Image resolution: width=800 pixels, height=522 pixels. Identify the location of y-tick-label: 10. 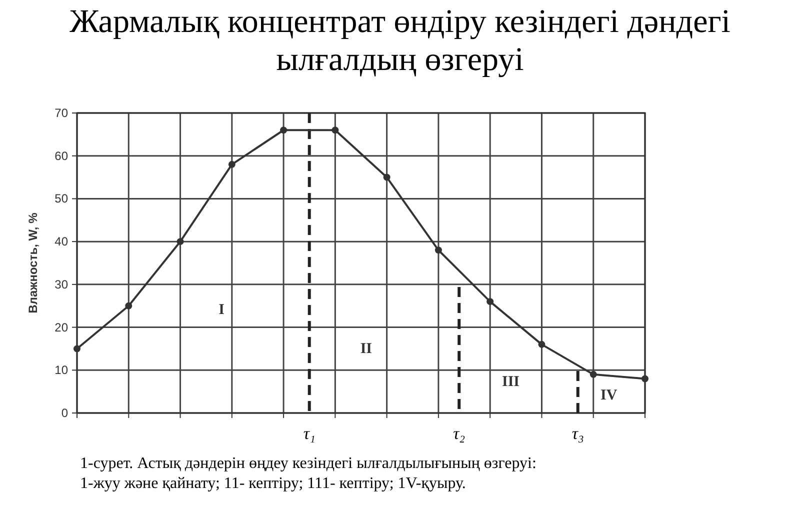
(61, 370).